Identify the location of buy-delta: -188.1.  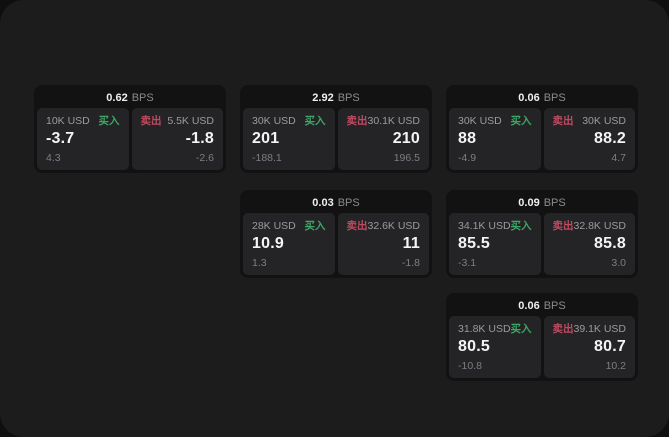
(267, 158).